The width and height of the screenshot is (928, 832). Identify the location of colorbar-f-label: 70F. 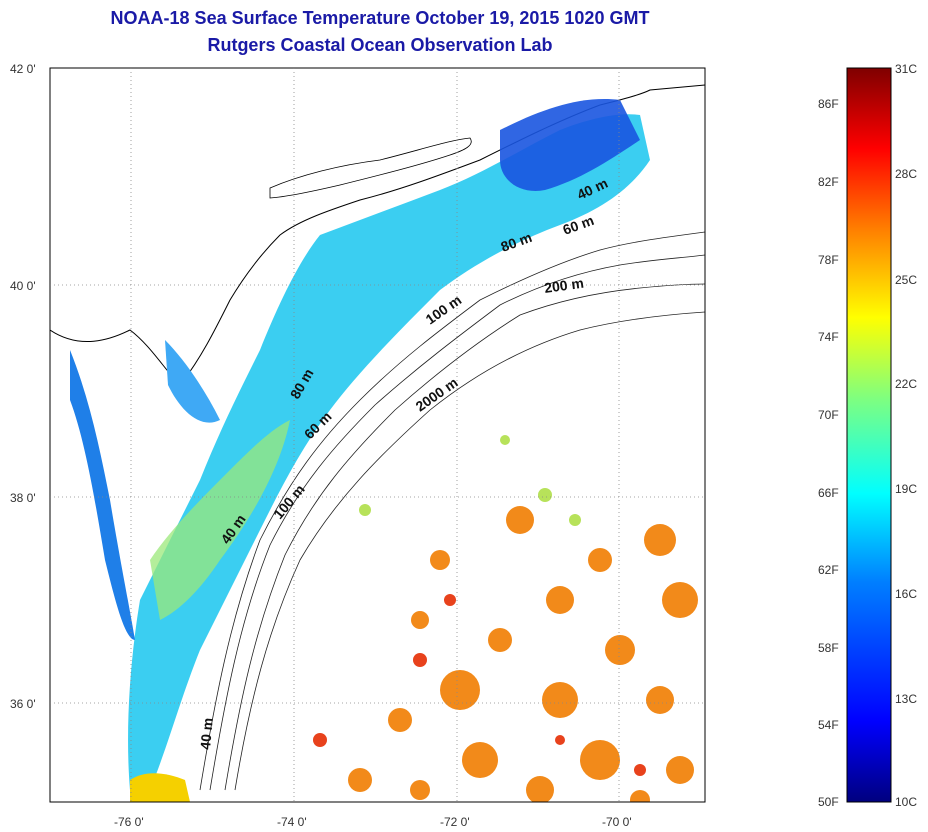
(828, 415).